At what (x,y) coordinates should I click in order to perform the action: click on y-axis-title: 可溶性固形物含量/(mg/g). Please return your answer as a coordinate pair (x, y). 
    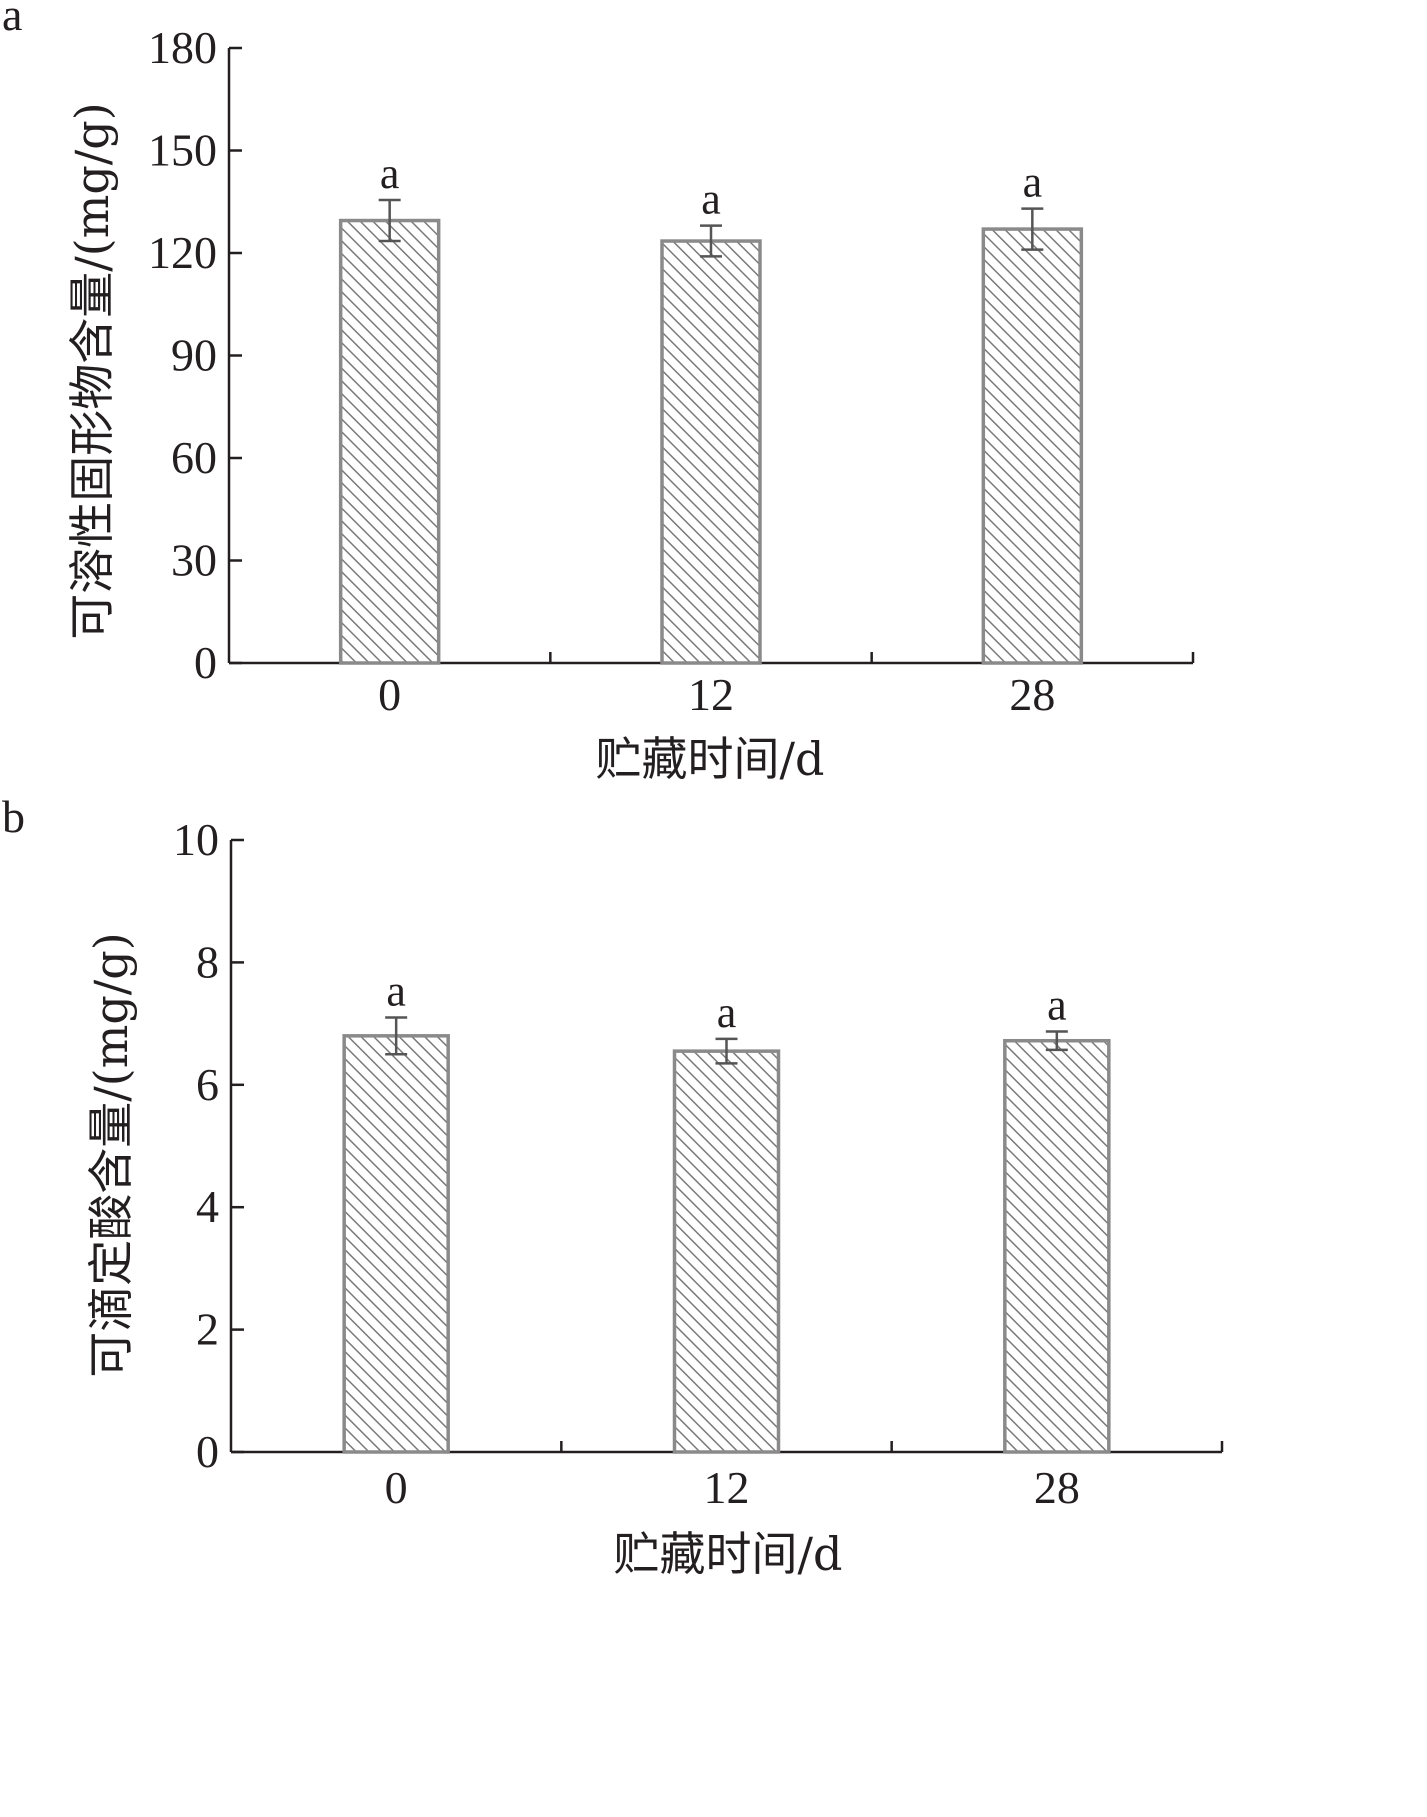
    Looking at the image, I should click on (92, 370).